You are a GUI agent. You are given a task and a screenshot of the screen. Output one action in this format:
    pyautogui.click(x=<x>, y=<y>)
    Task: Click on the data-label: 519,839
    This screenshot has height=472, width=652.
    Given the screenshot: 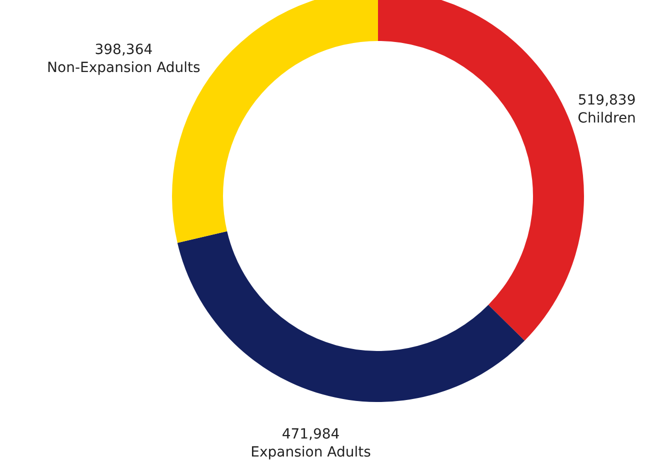 What is the action you would take?
    pyautogui.click(x=607, y=100)
    